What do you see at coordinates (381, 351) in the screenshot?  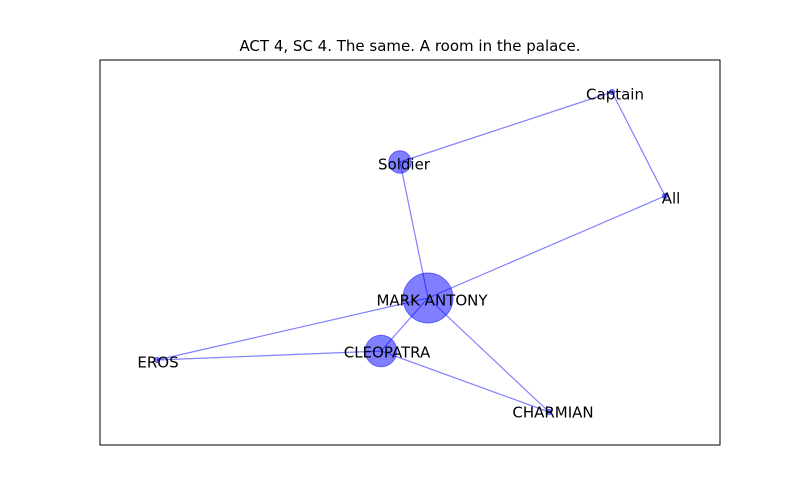 I see `node-cleopatra` at bounding box center [381, 351].